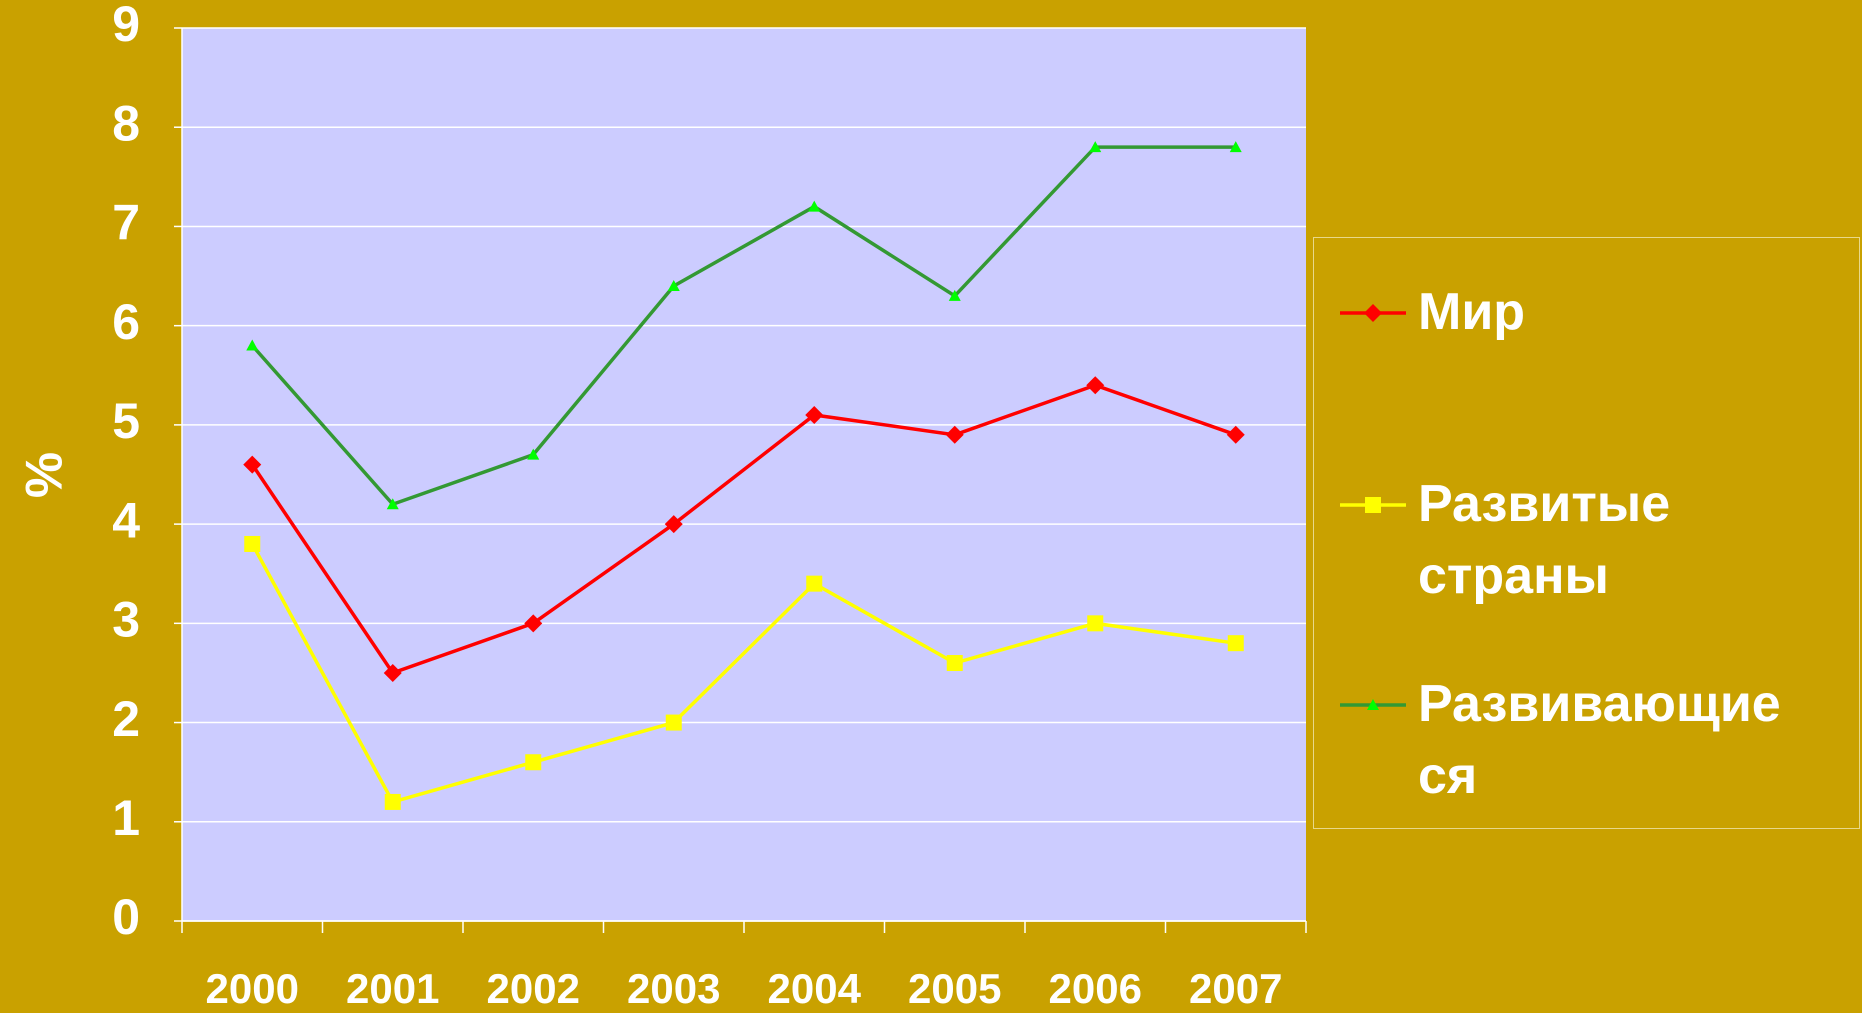 This screenshot has width=1862, height=1013. I want to click on legend-label: Развивающие ся, so click(1599, 740).